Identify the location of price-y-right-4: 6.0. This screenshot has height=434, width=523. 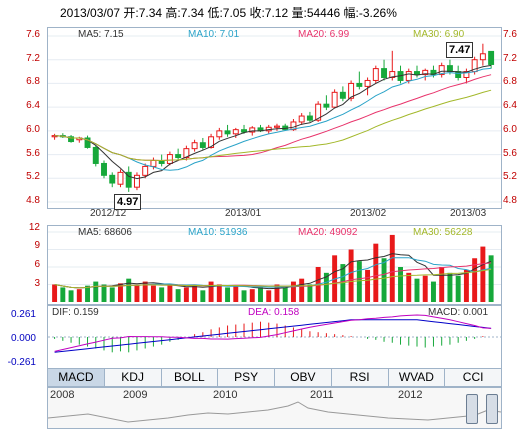
(510, 129).